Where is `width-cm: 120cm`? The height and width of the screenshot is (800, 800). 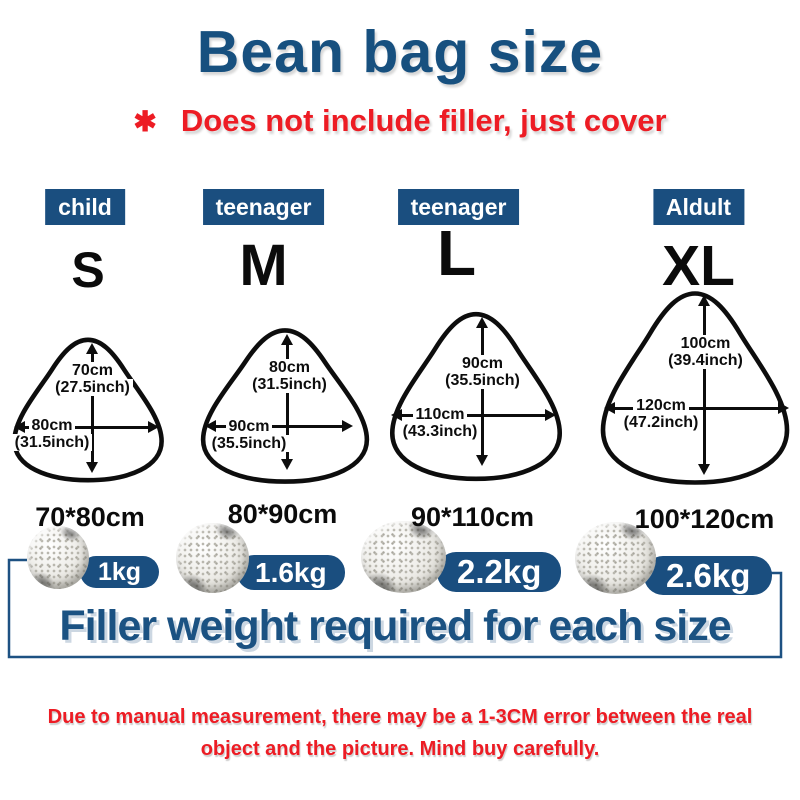 width-cm: 120cm is located at coordinates (661, 405).